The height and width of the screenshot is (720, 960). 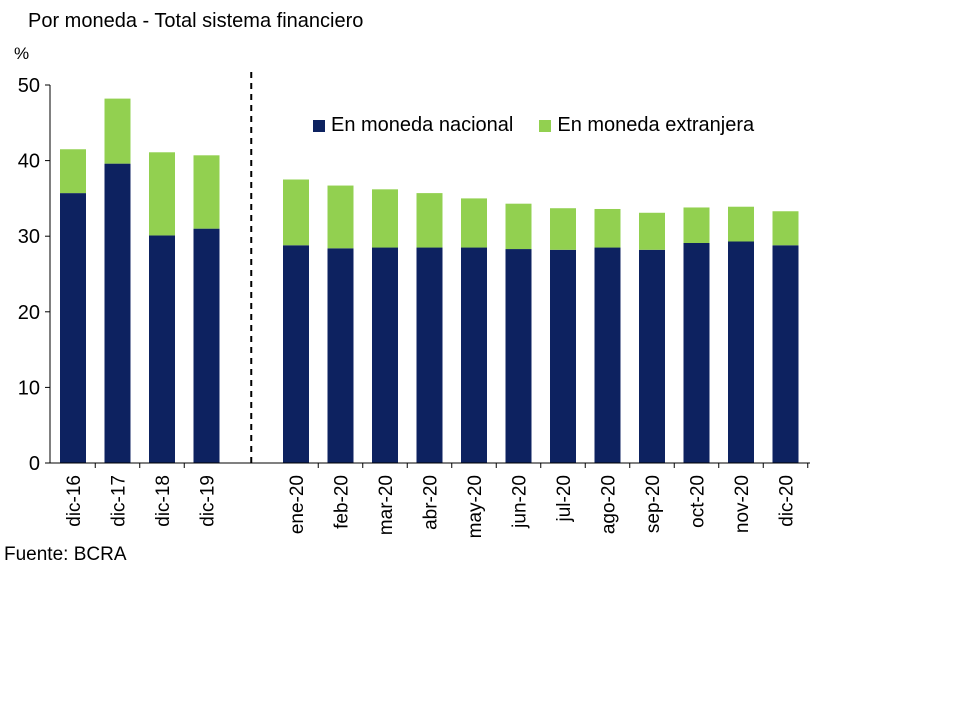 What do you see at coordinates (742, 504) in the screenshot?
I see `x-tick-label-nov-20: nov-20` at bounding box center [742, 504].